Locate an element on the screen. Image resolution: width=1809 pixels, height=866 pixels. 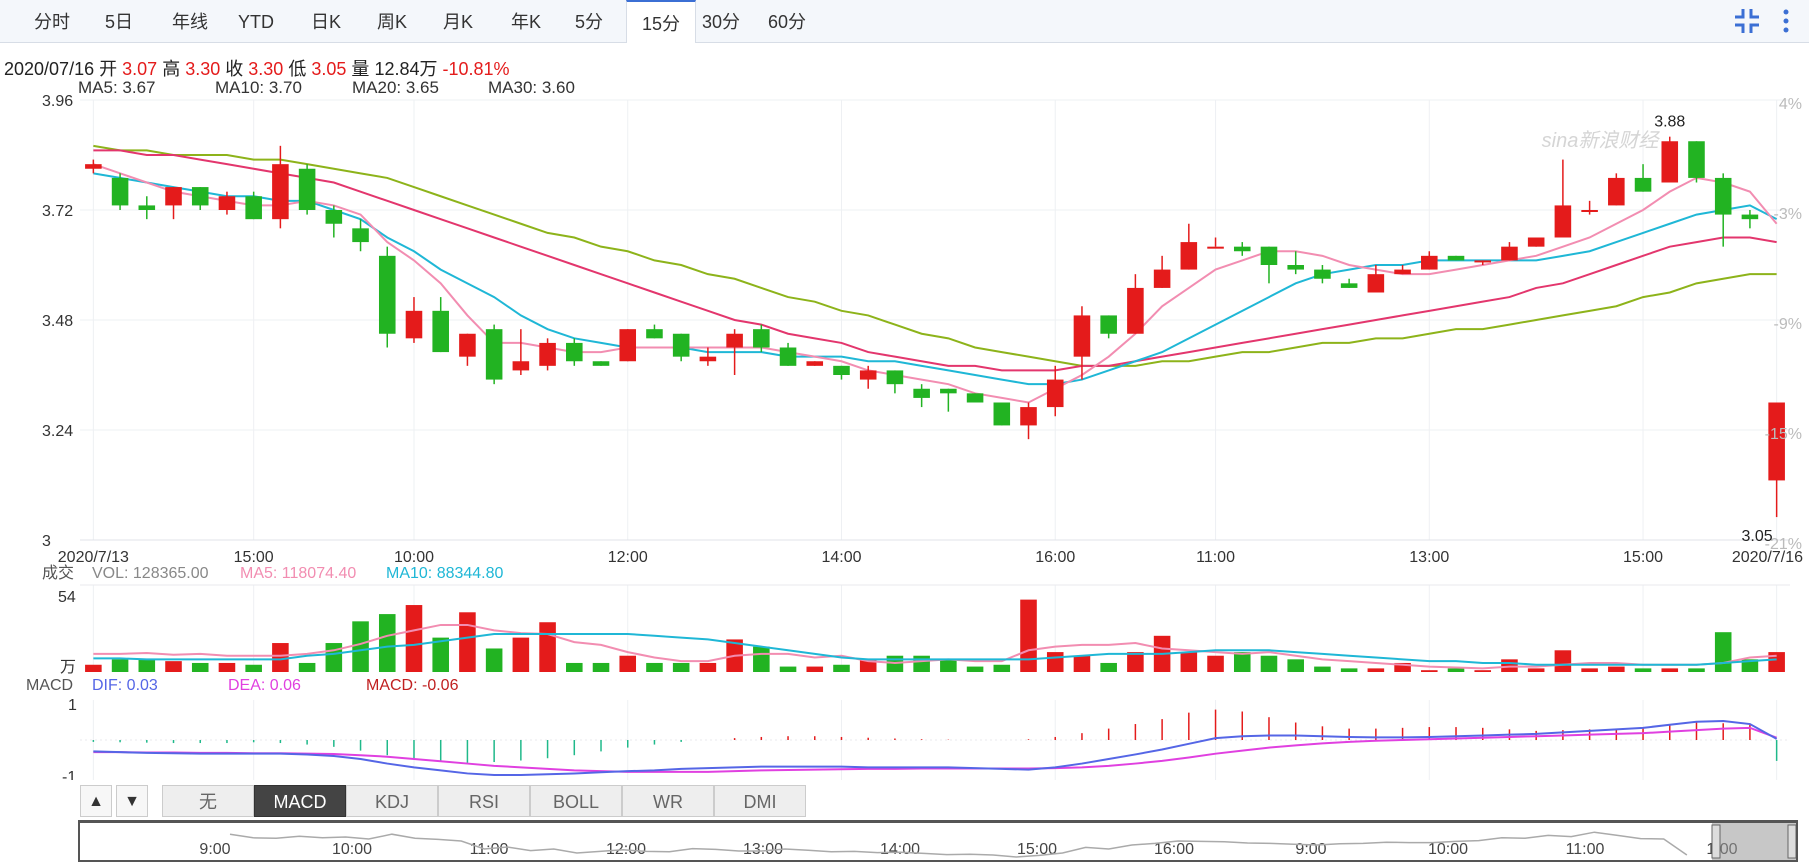
tab-3: YTD is located at coordinates (256, 22).